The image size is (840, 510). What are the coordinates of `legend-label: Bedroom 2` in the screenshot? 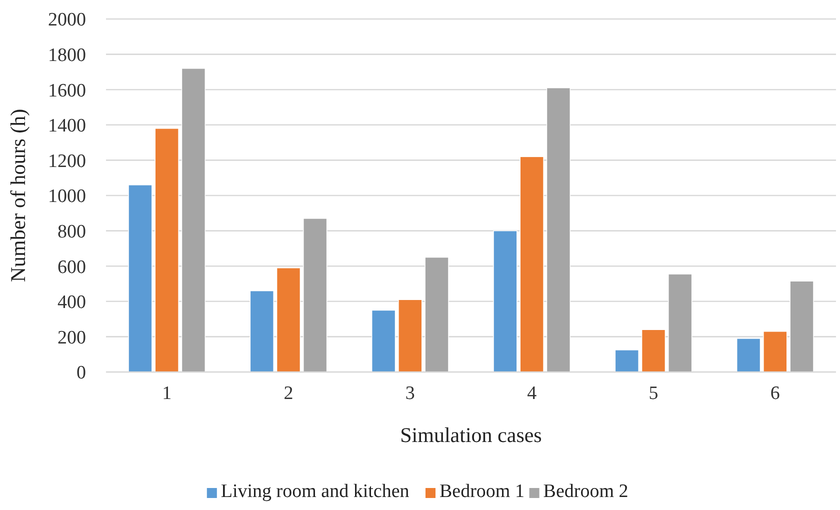 It's located at (585, 491).